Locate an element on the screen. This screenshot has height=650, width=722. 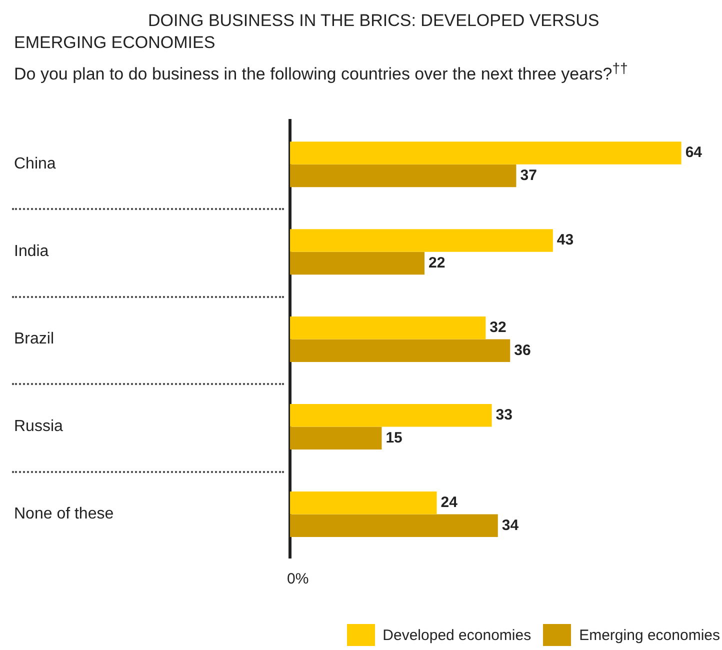
data-label: 33 is located at coordinates (504, 415).